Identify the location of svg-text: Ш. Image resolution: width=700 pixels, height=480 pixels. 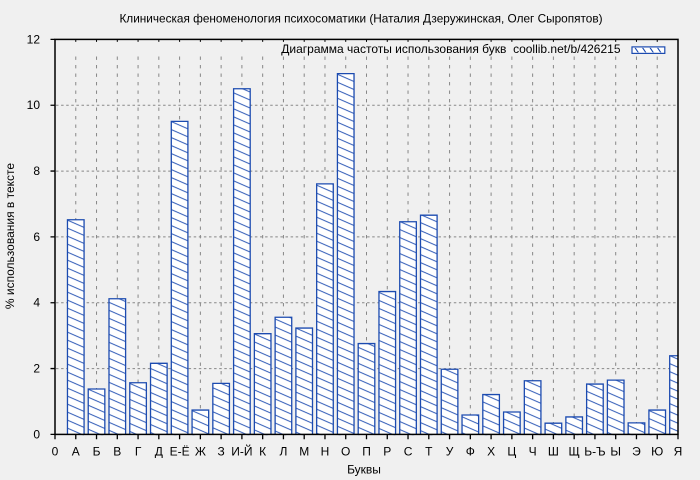
(553, 452).